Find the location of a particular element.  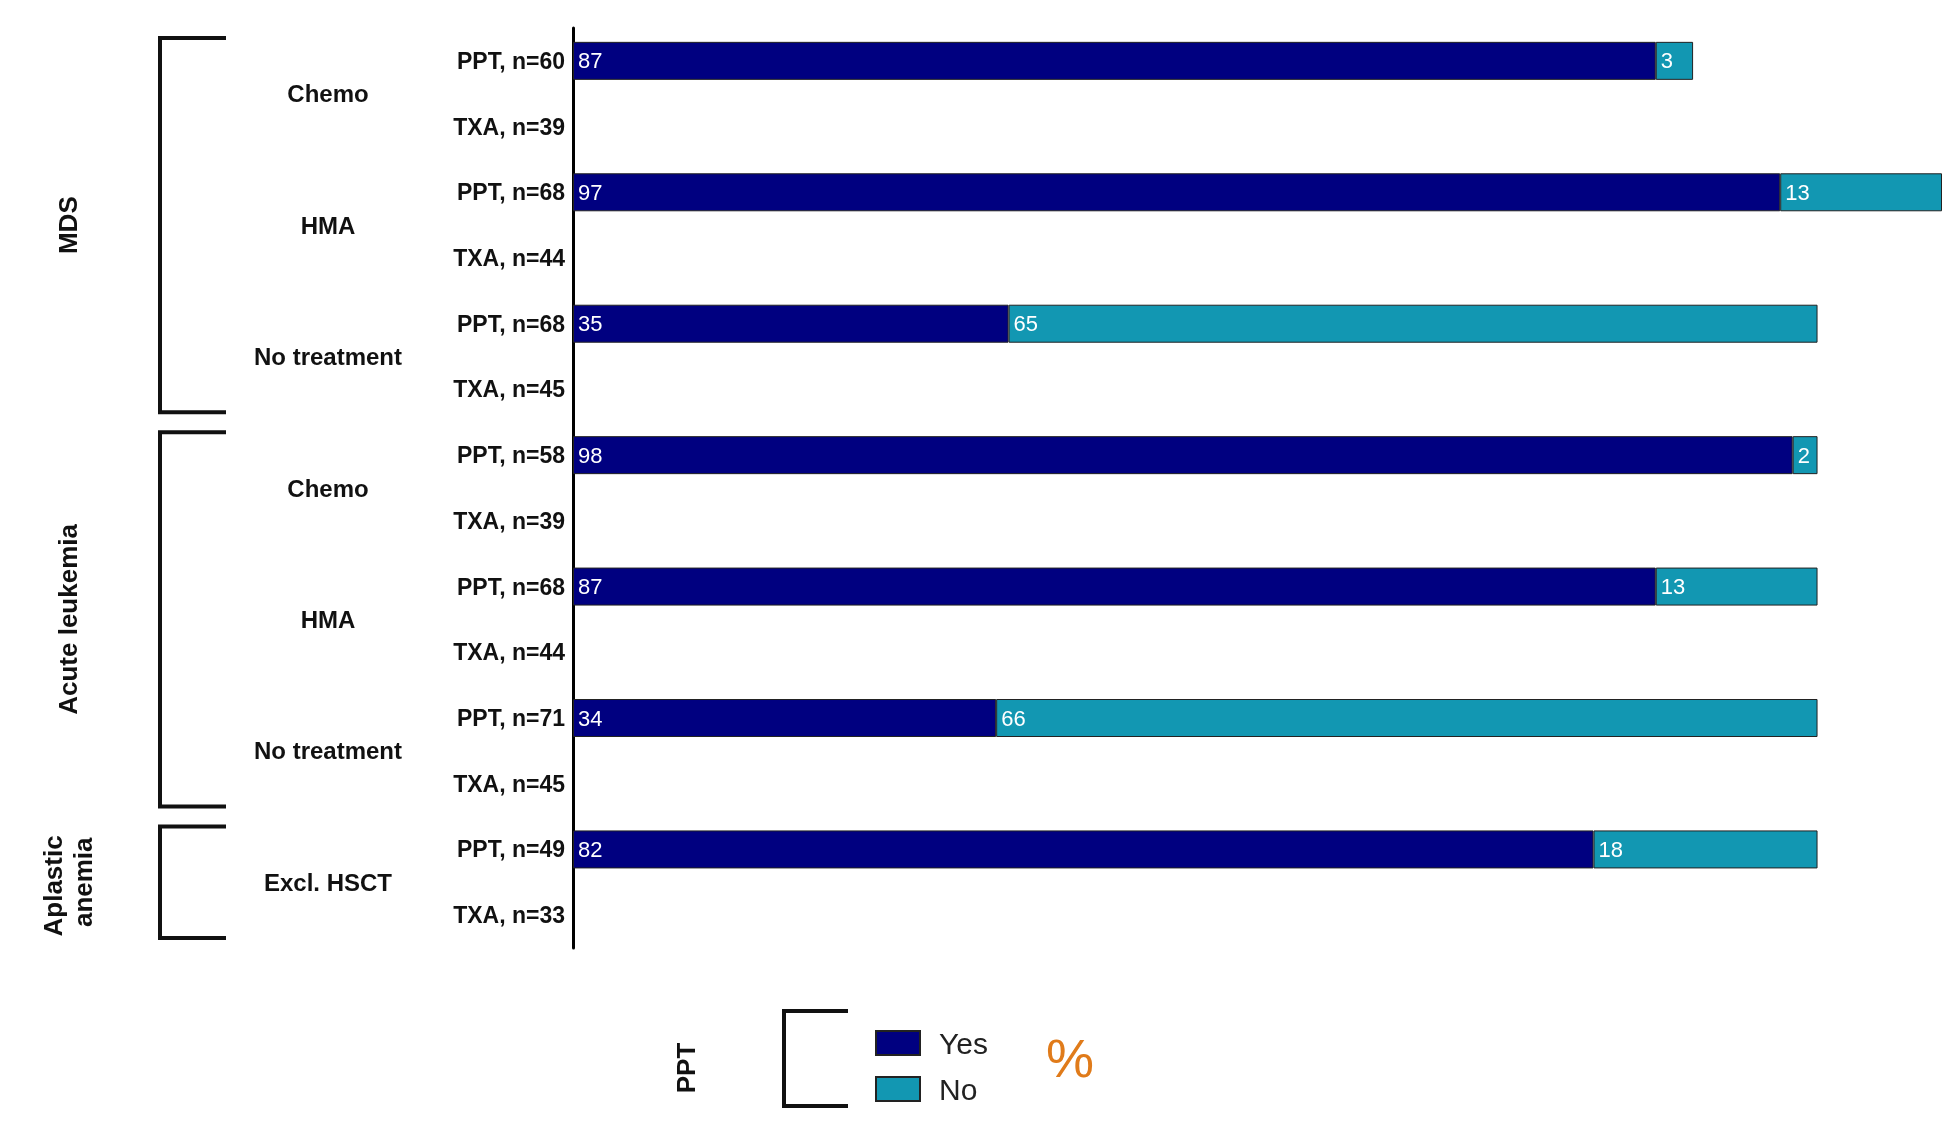

y-tick-label: PPT, n=49 is located at coordinates (510, 849).